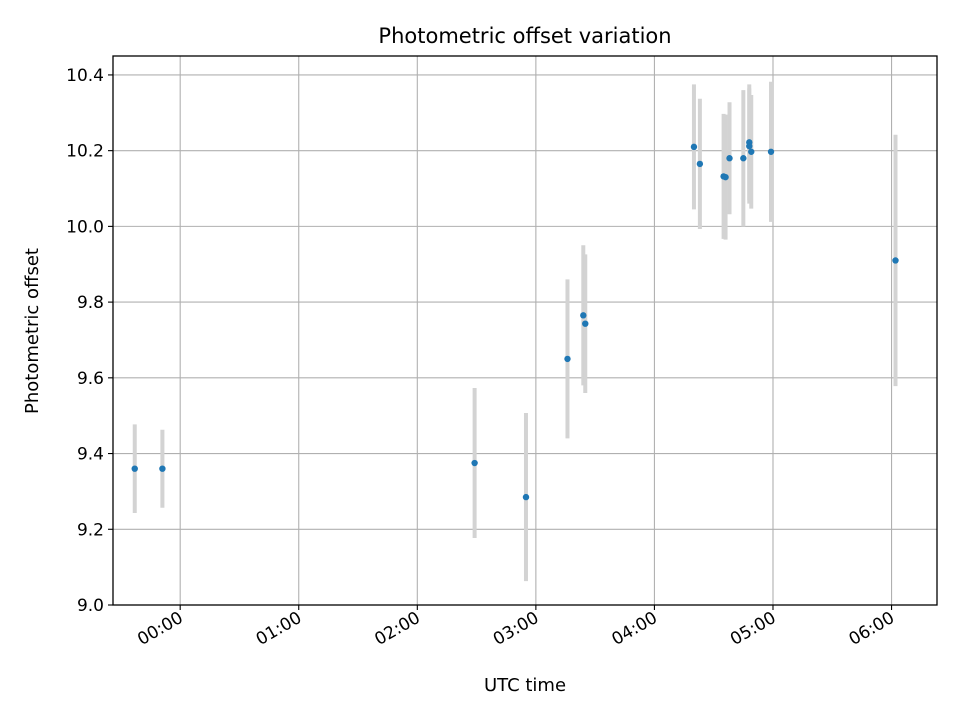 This screenshot has height=724, width=960. Describe the element at coordinates (85, 227) in the screenshot. I see `y-tick-label: 10.0` at that location.